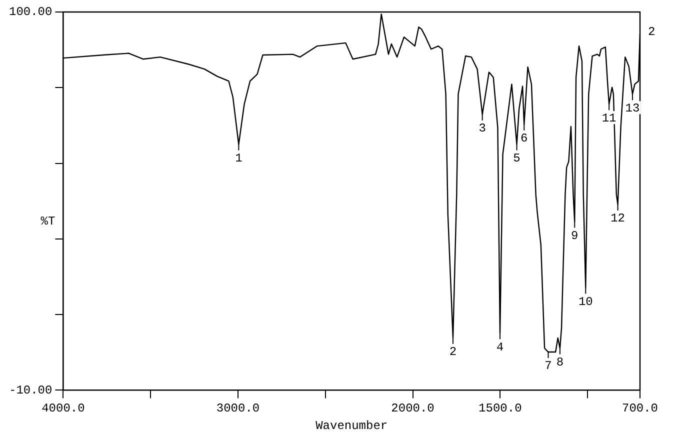  Describe the element at coordinates (412, 409) in the screenshot. I see `x-tick-label: 2000.0` at that location.